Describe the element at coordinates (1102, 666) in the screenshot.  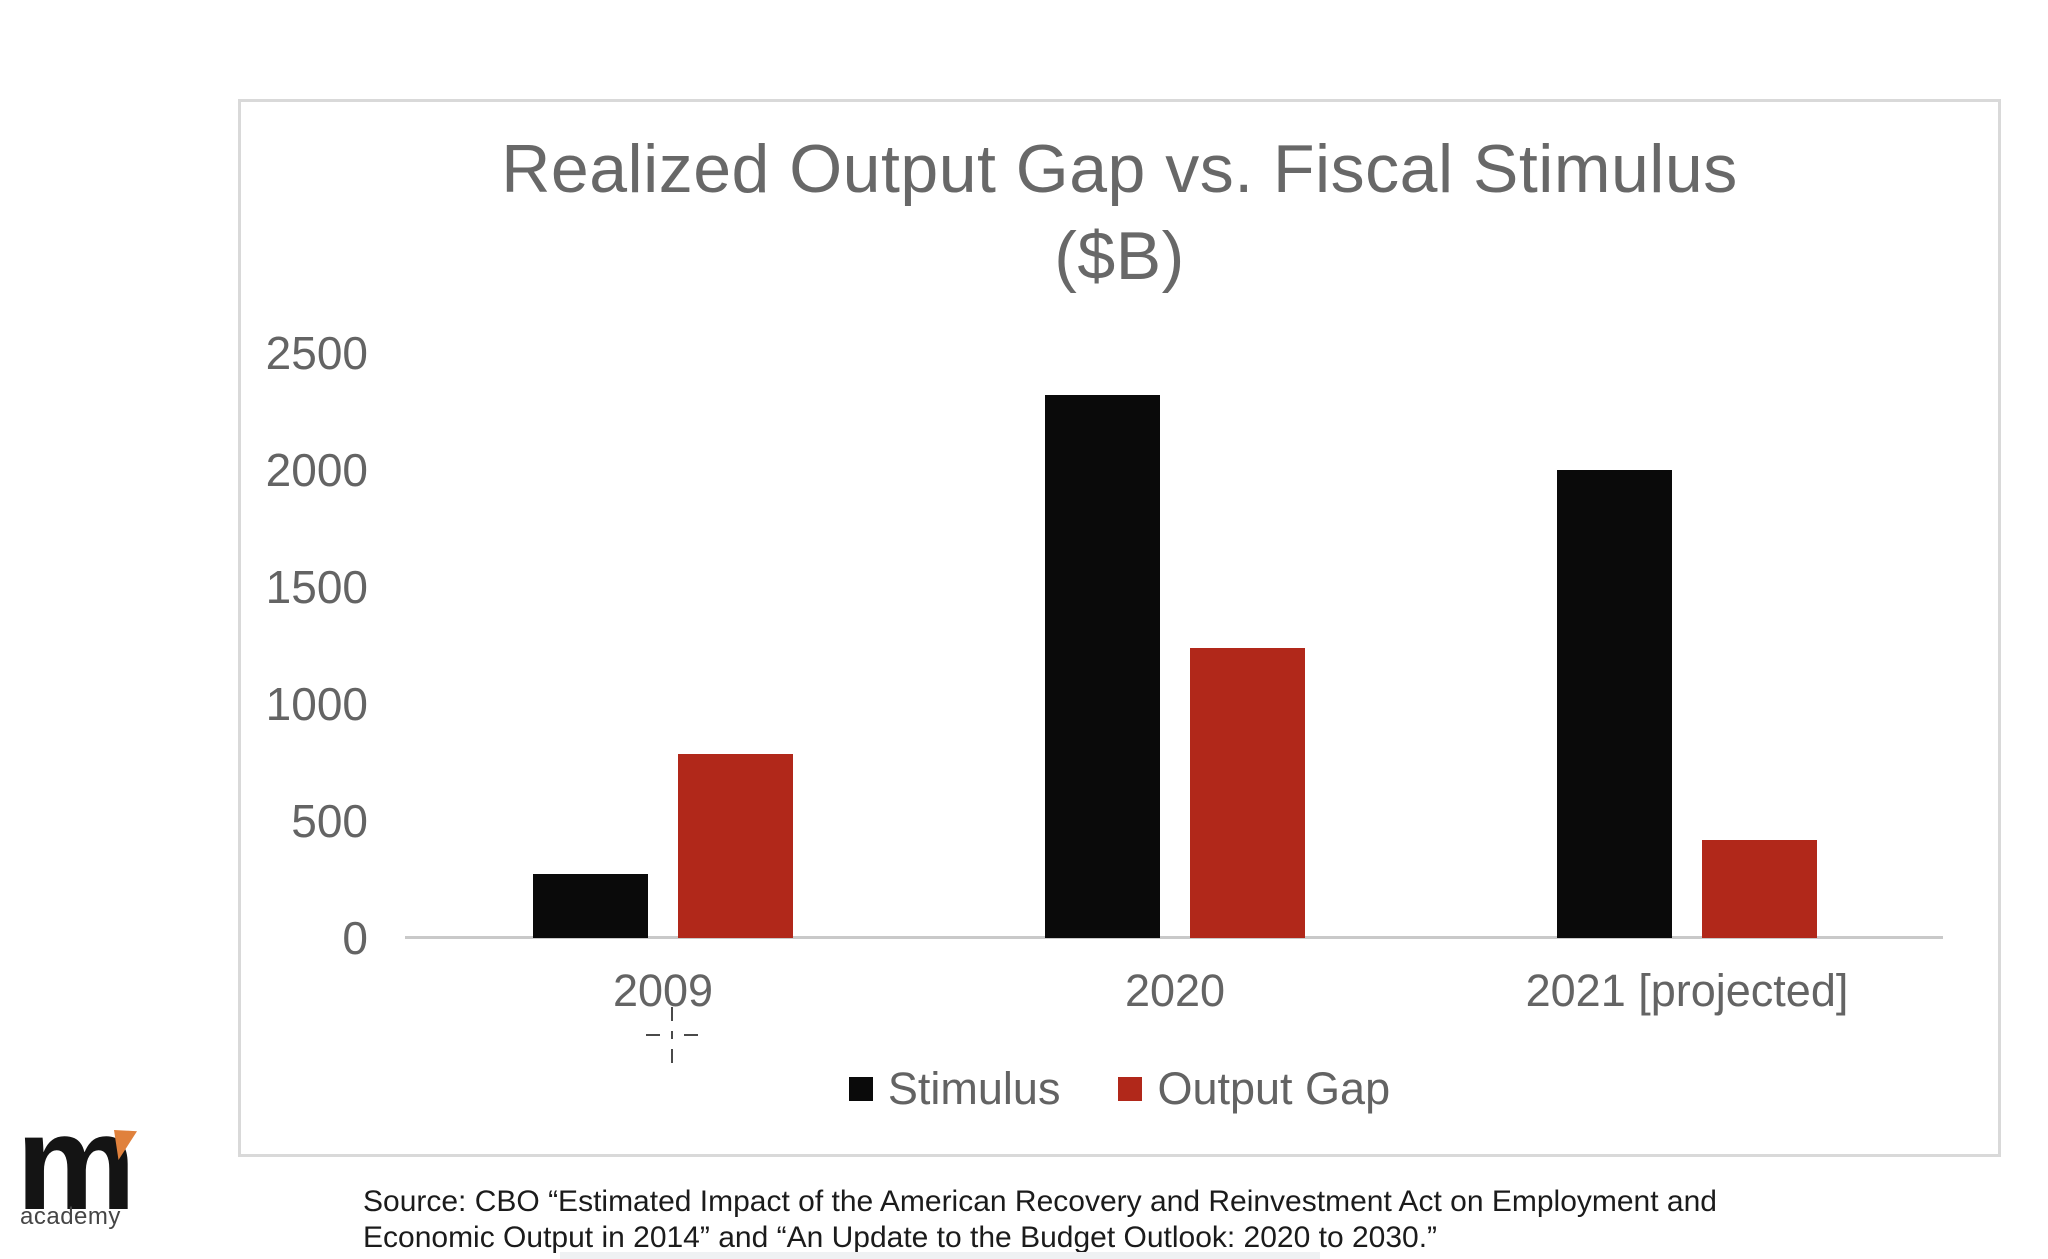
I see `bar-stimulus-2020` at that location.